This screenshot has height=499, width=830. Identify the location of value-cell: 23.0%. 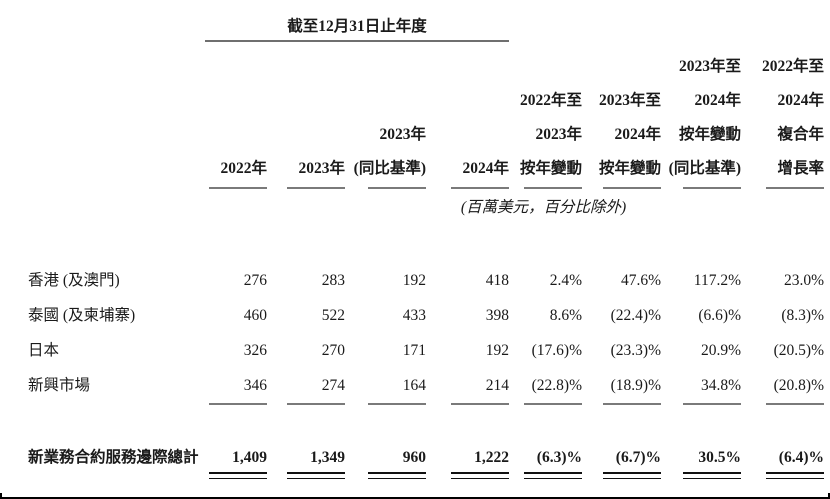
(803, 280).